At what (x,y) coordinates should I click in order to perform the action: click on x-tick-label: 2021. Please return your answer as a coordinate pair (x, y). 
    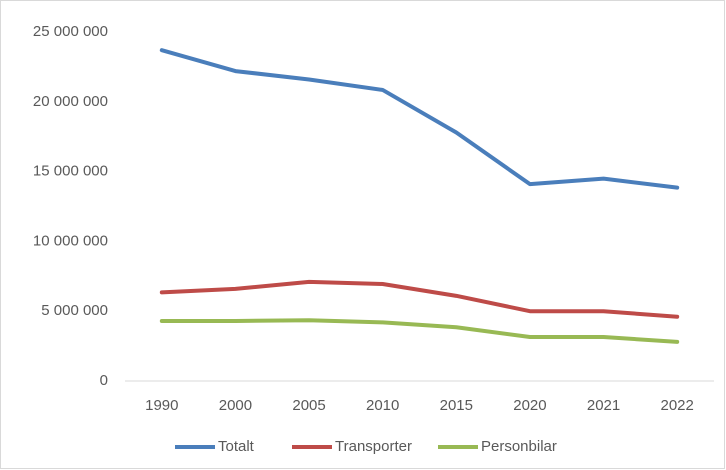
    Looking at the image, I should click on (603, 405).